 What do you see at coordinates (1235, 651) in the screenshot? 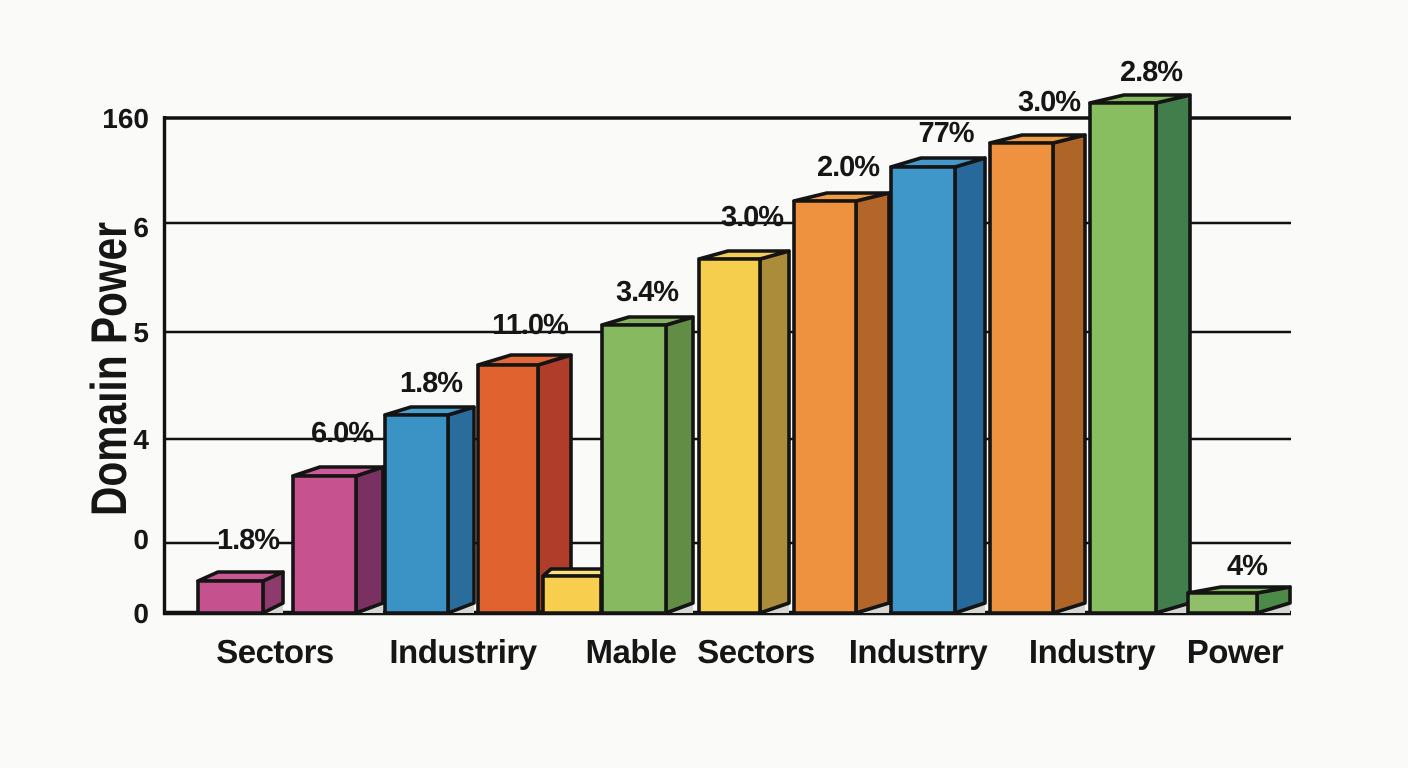
I see `svg-text: Power` at bounding box center [1235, 651].